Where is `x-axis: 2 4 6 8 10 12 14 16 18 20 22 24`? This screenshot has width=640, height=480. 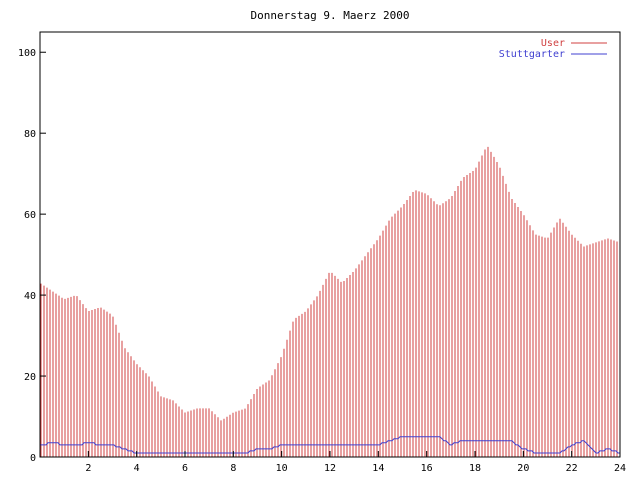 x-axis: 2 4 6 8 10 12 14 16 18 20 22 24 is located at coordinates (355, 462).